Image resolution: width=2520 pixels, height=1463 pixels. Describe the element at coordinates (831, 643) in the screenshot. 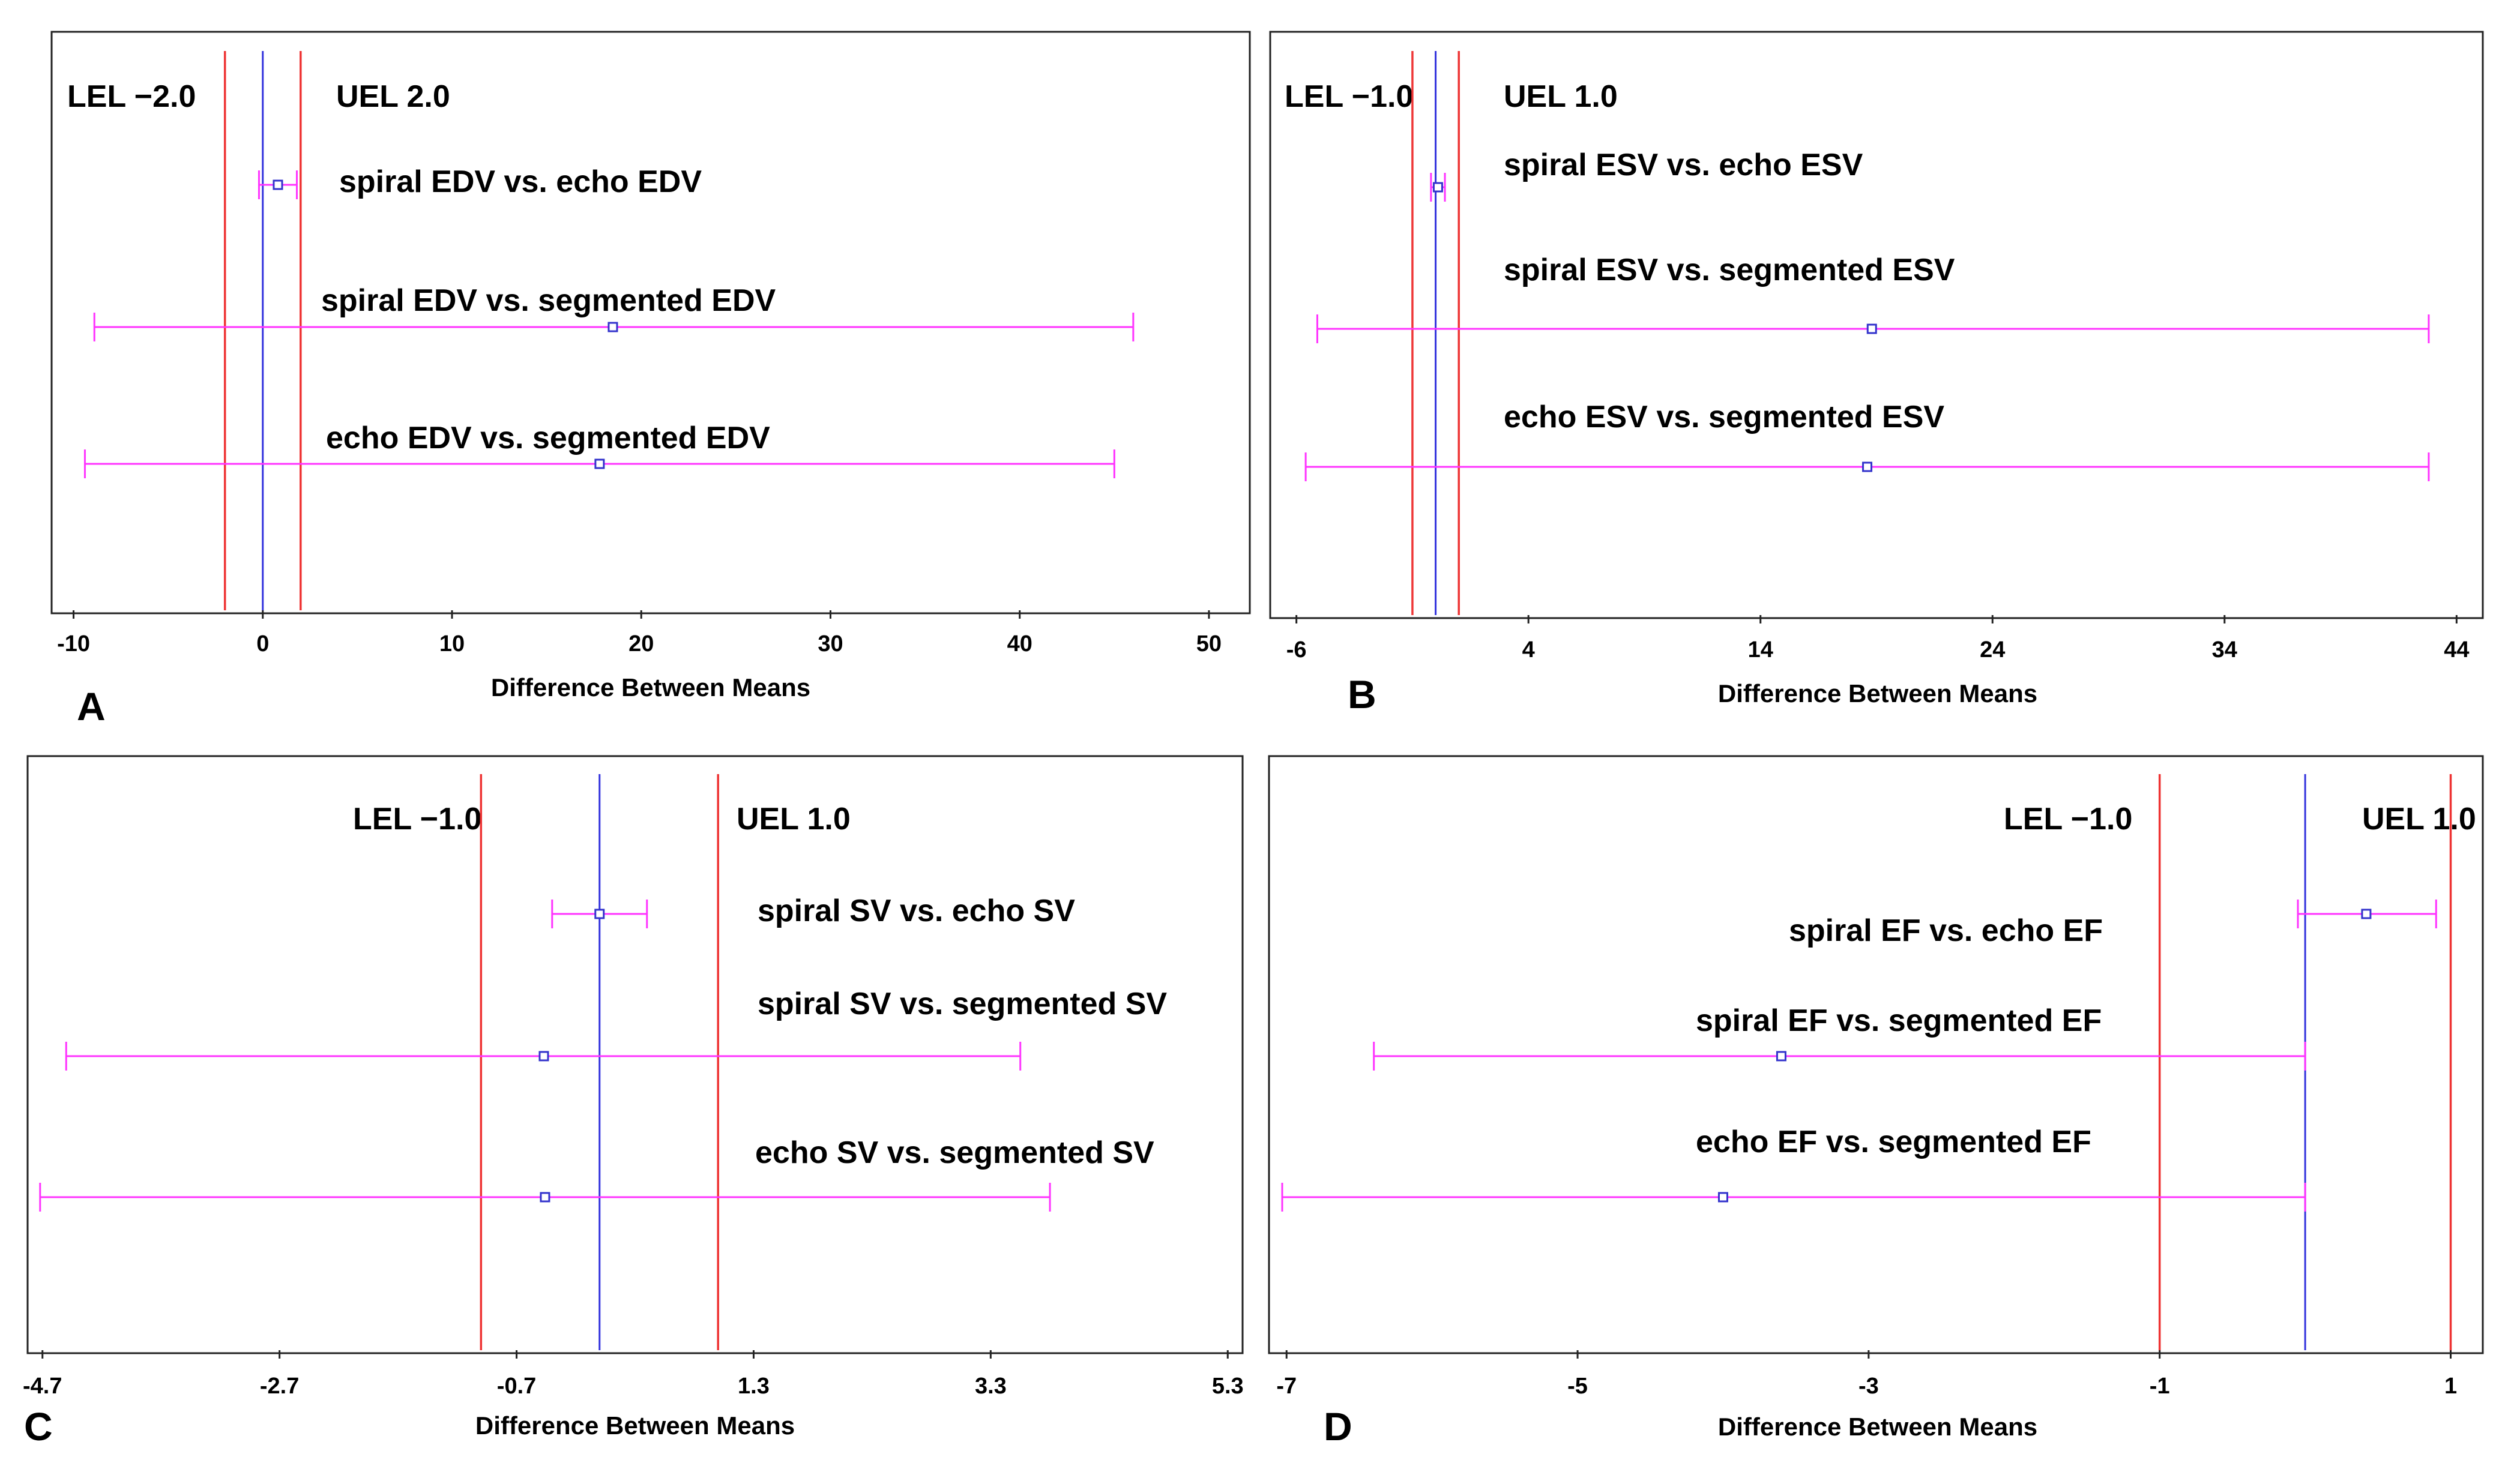

I see `x-tick-label: 30` at that location.